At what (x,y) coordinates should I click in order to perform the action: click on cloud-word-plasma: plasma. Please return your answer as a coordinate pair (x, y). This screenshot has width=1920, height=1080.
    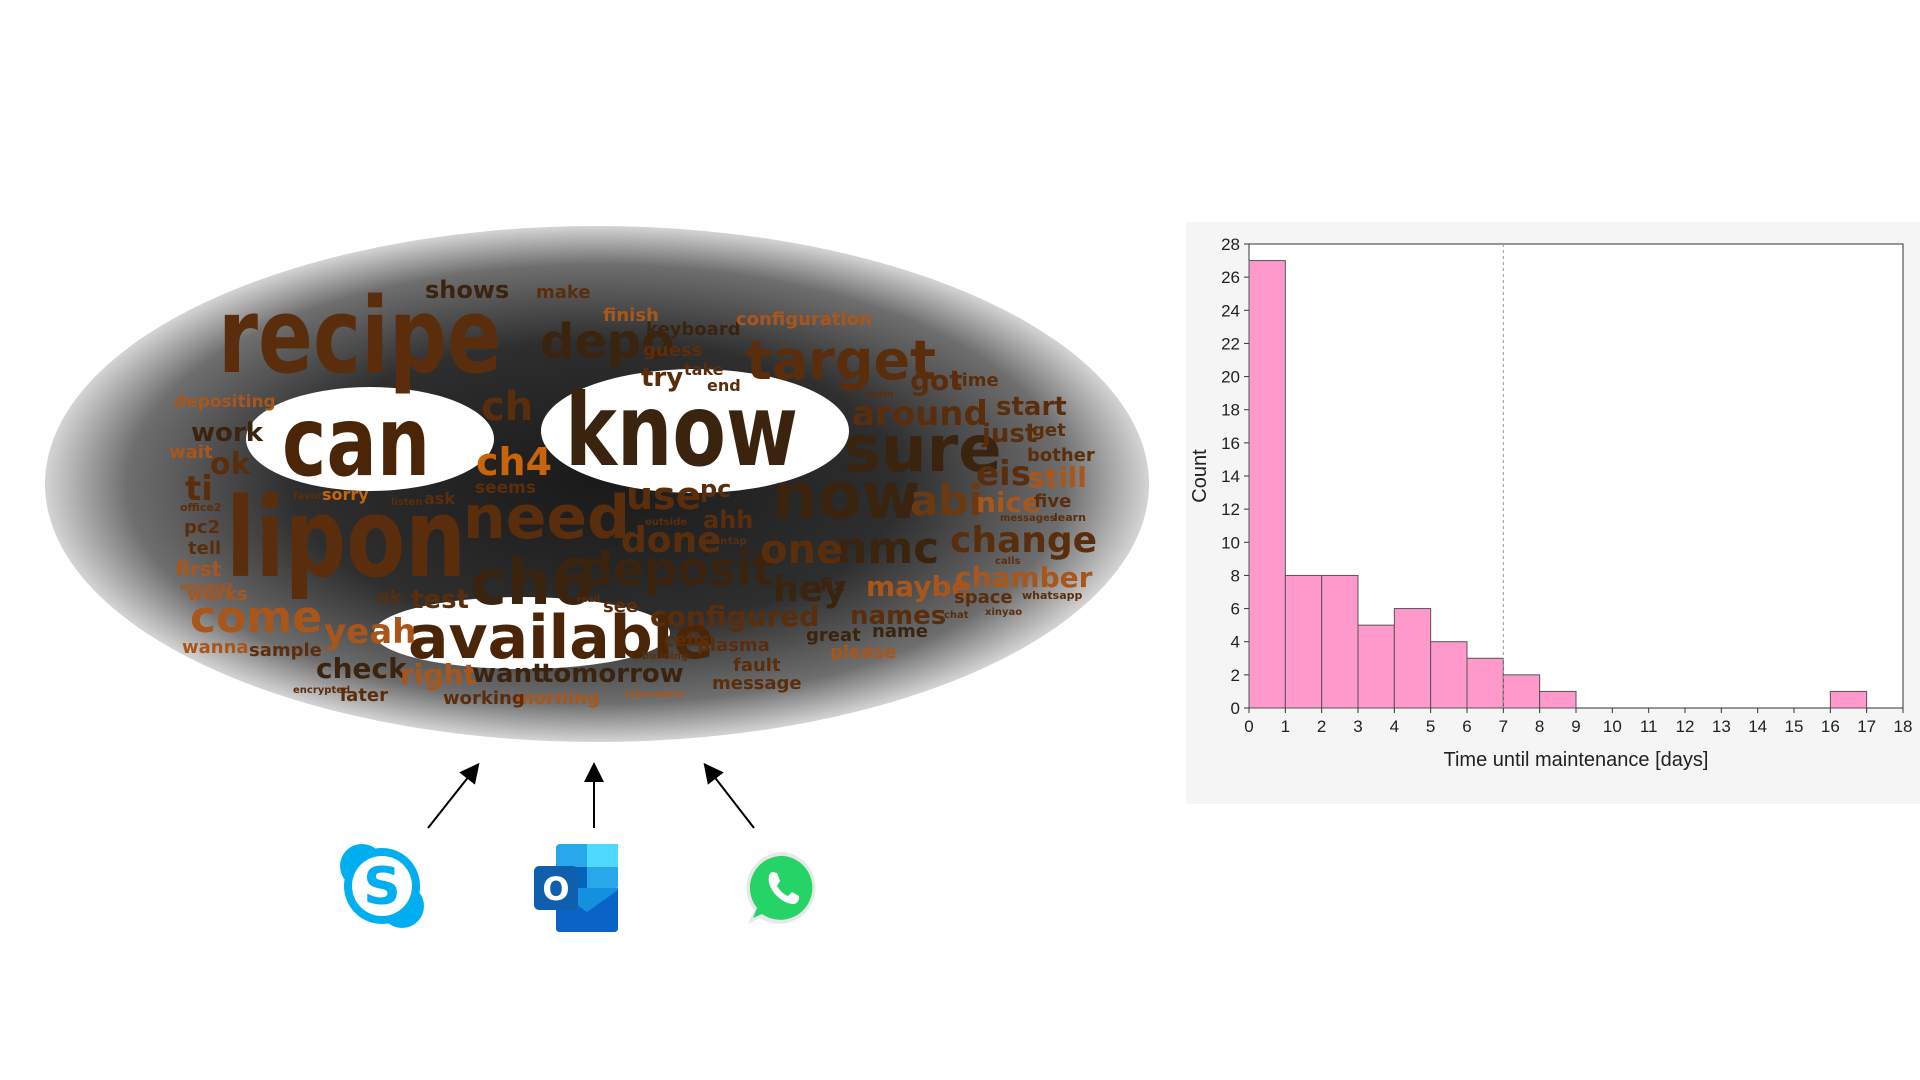
    Looking at the image, I should click on (733, 645).